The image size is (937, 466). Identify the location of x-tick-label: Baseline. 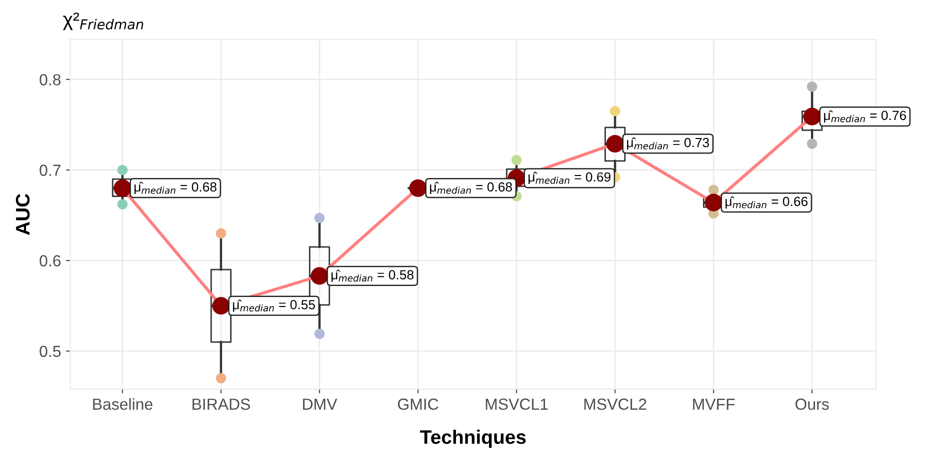
(122, 404).